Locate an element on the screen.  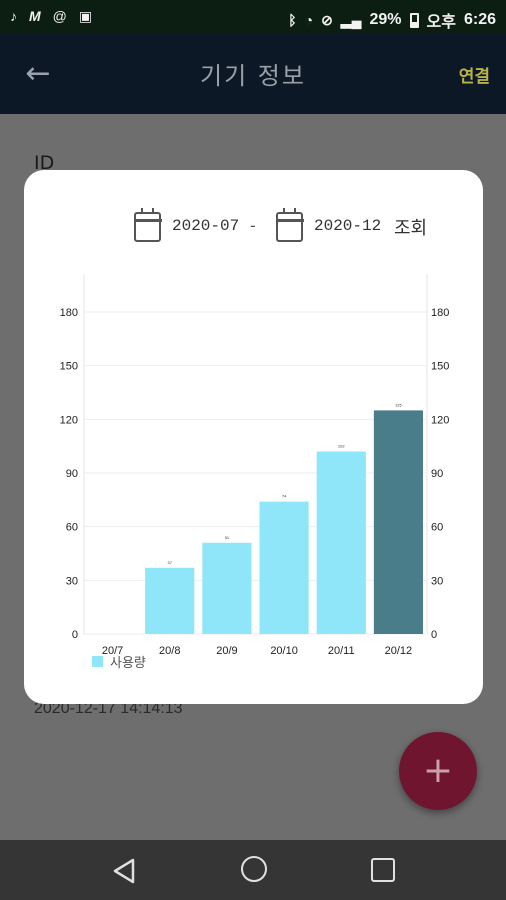
data-label: 74 is located at coordinates (284, 496).